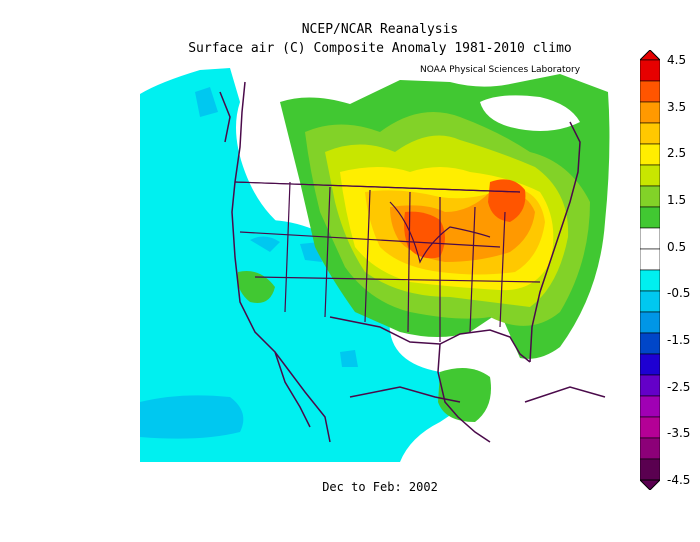 This screenshot has height=542, width=700. What do you see at coordinates (677, 60) in the screenshot?
I see `colorbar-tick-label: 4.5` at bounding box center [677, 60].